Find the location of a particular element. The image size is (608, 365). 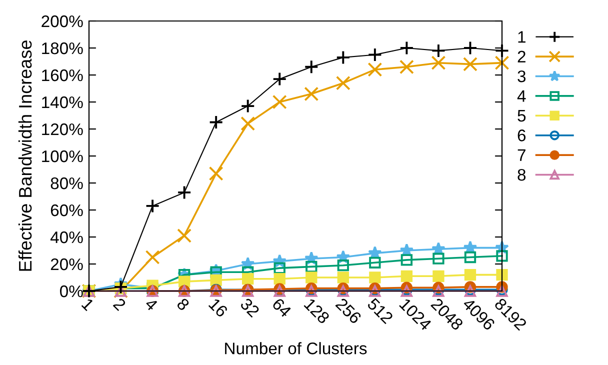

y-tick-label: 0% is located at coordinates (71, 291).